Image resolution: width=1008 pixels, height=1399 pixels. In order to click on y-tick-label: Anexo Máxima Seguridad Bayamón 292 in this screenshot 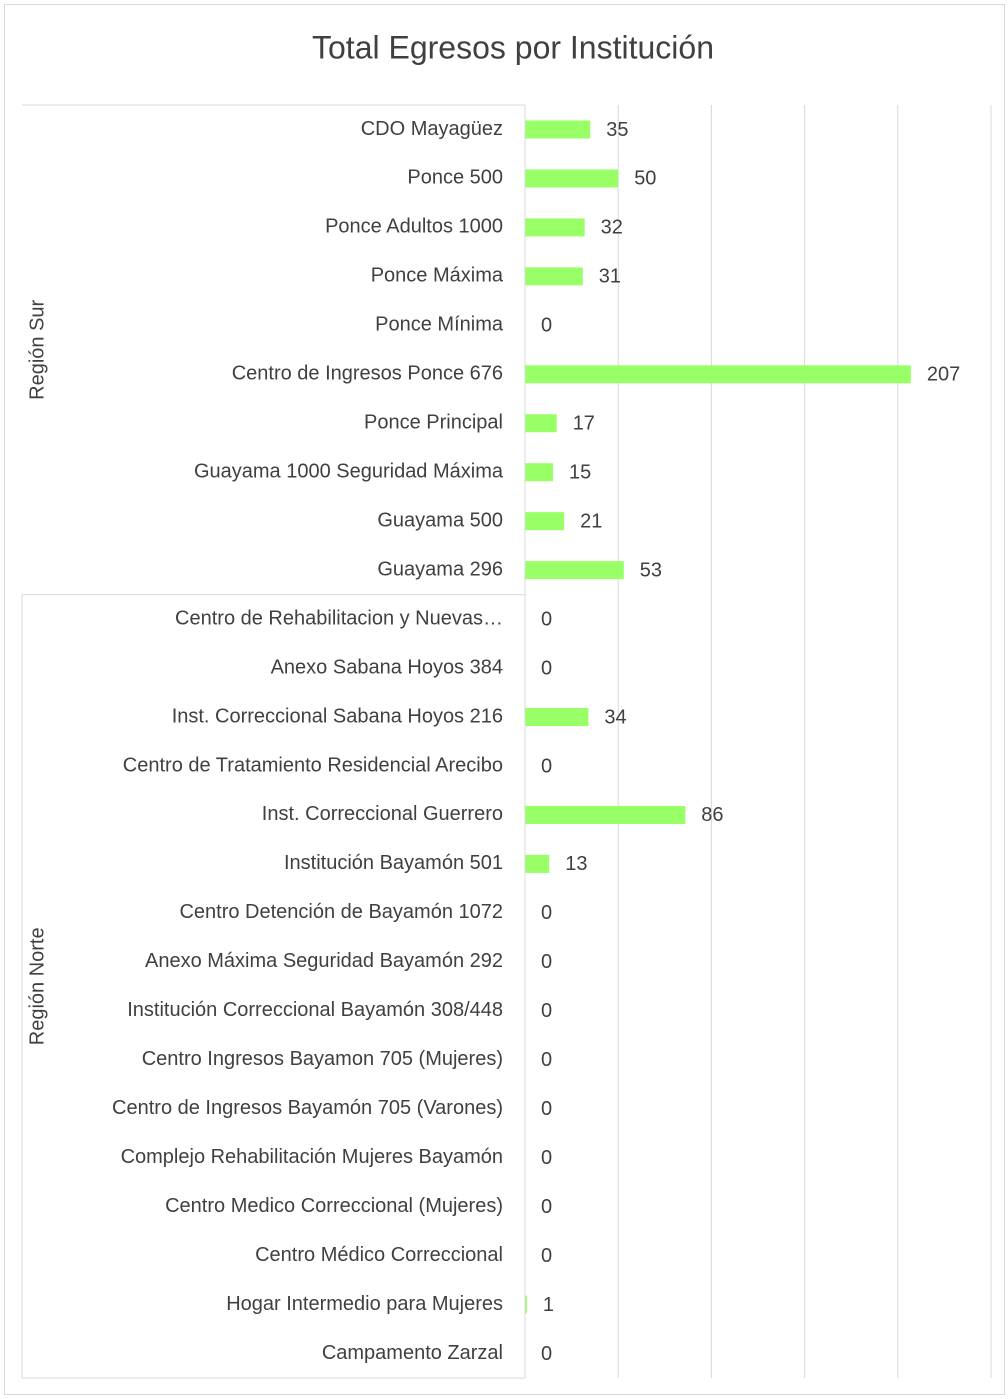, I will do `click(324, 961)`.